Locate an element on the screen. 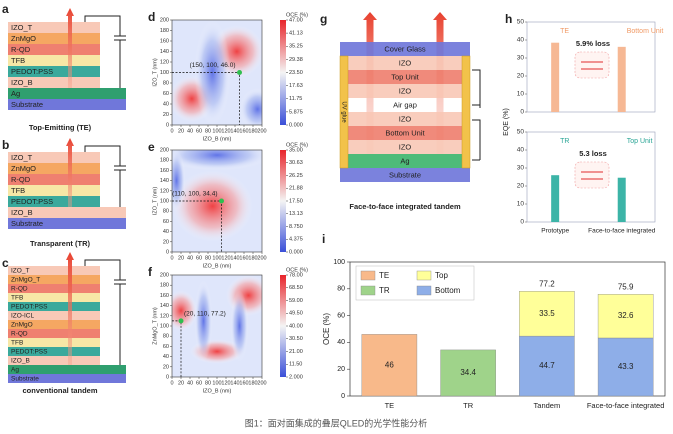 This screenshot has height=434, width=673. colorbar-tick-label: 8.750 is located at coordinates (296, 227).